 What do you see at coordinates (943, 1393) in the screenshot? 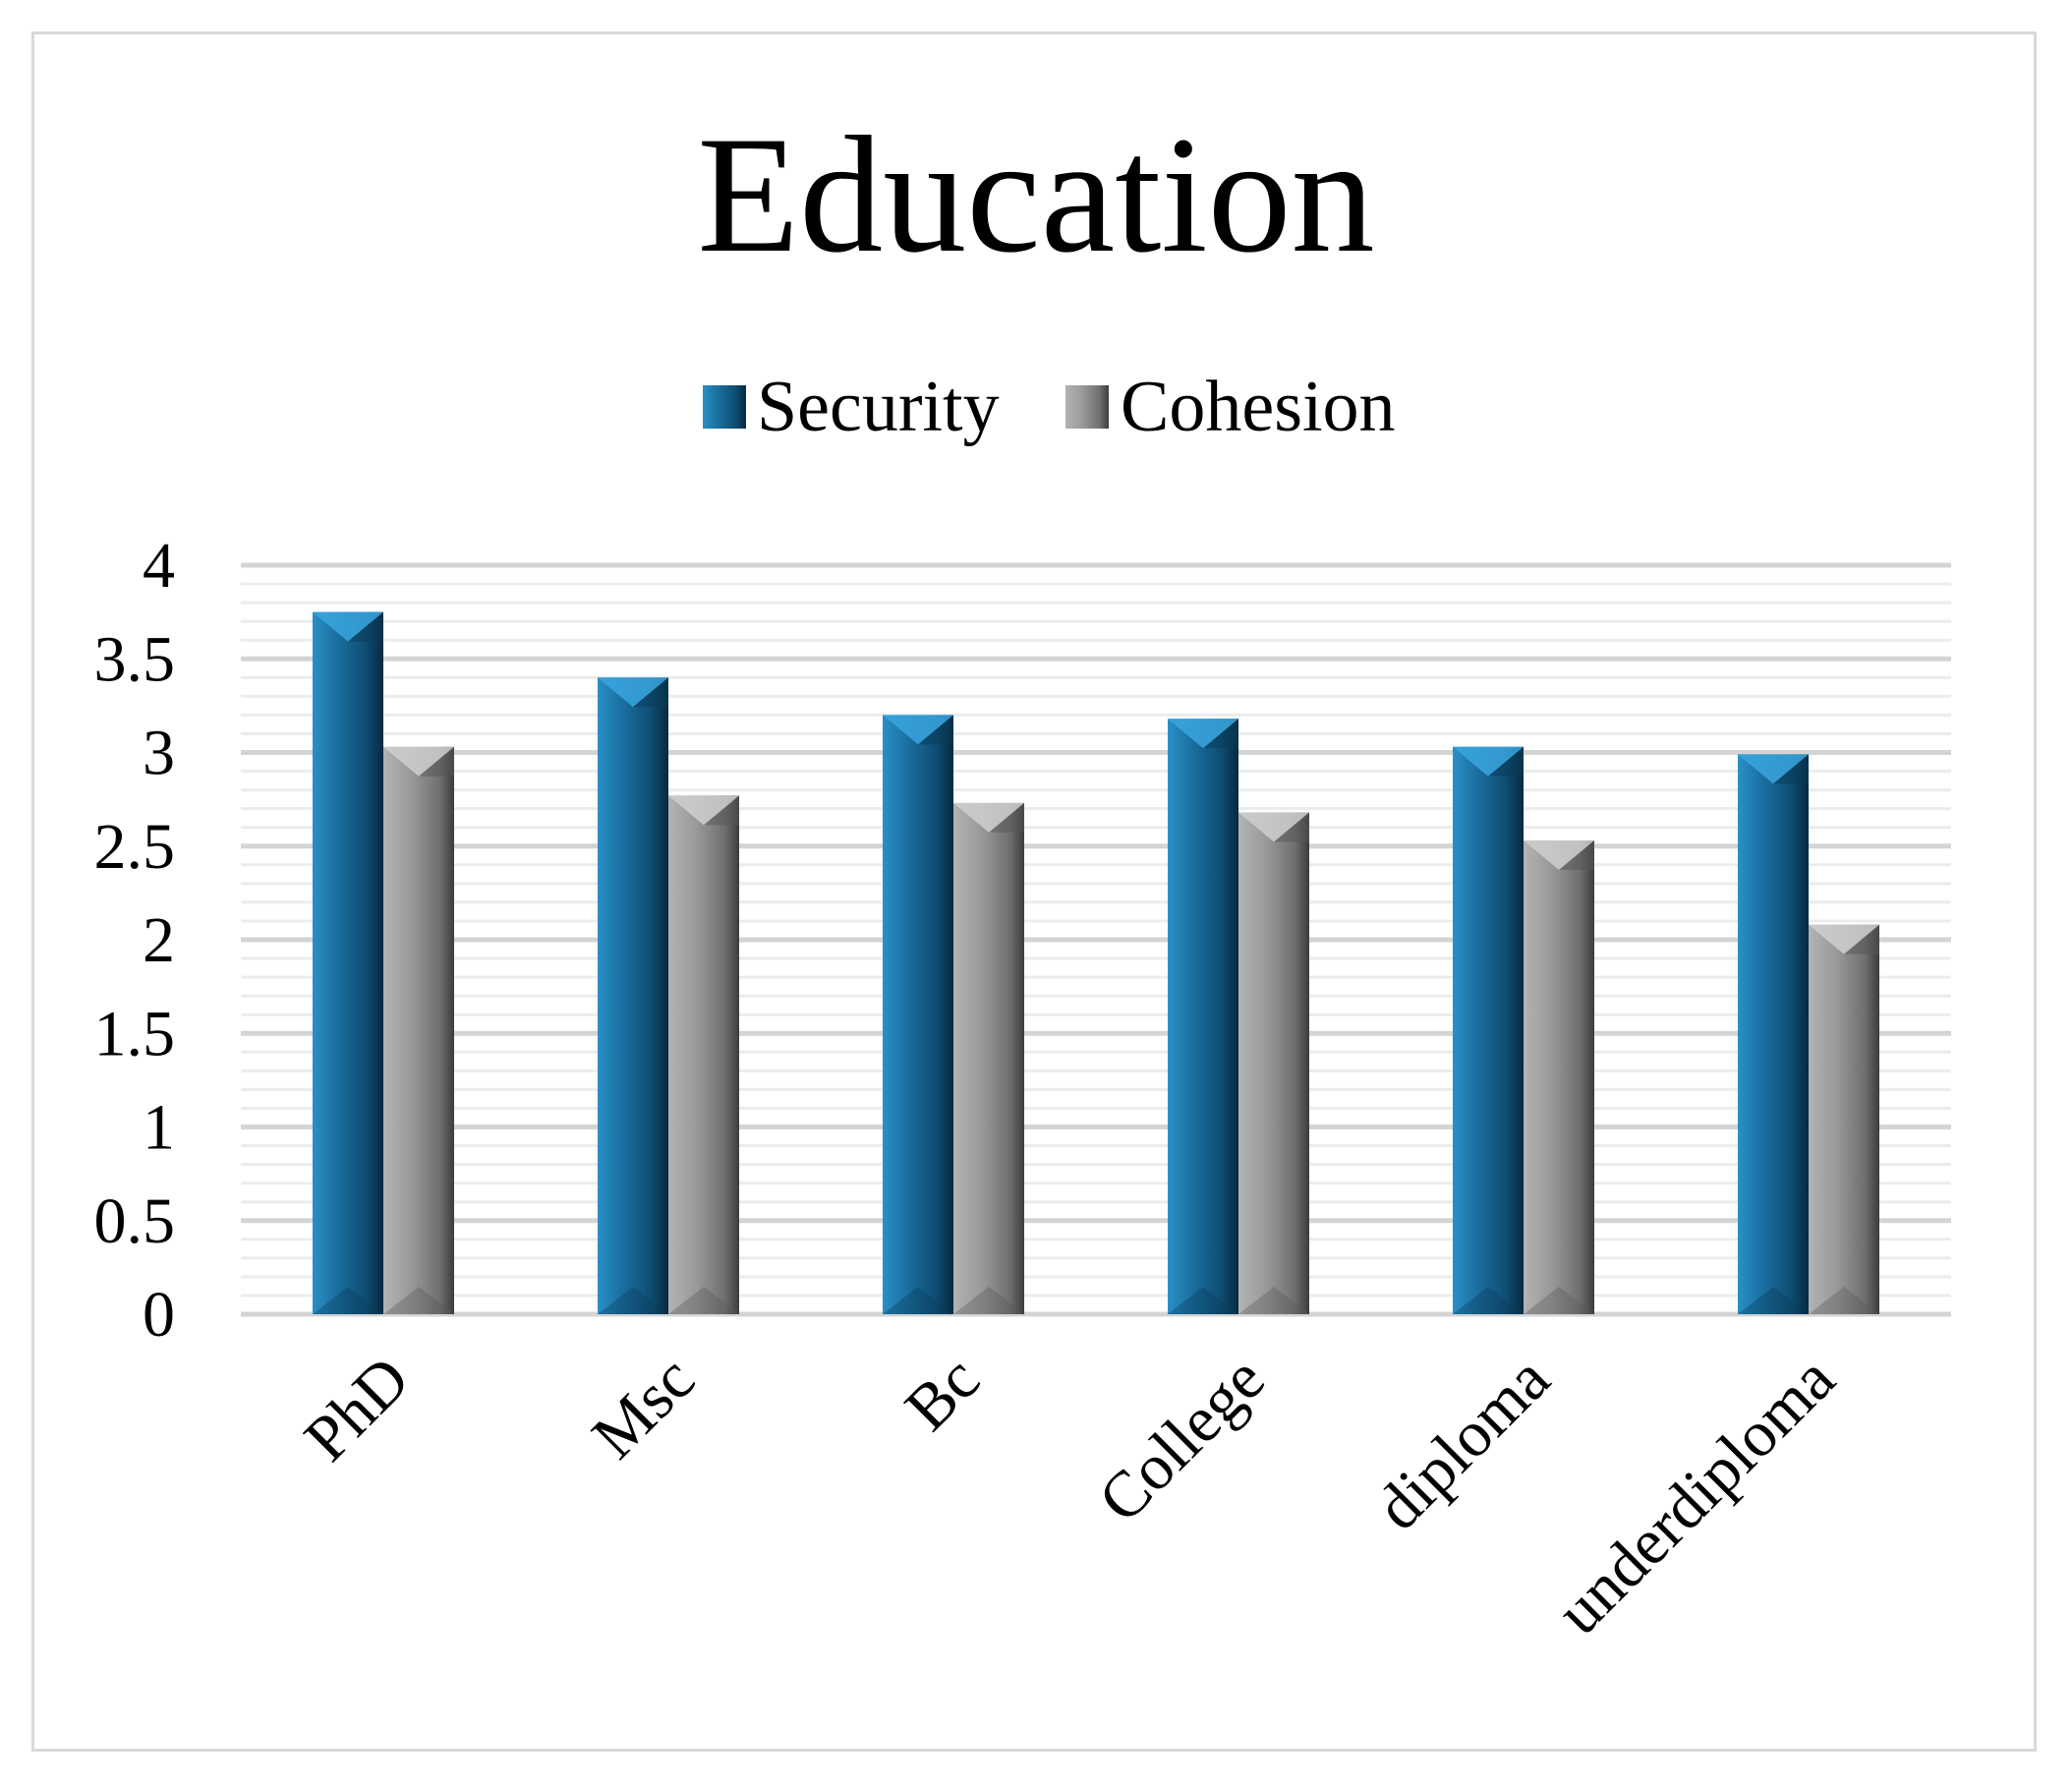
I see `x-category-label: Bc` at bounding box center [943, 1393].